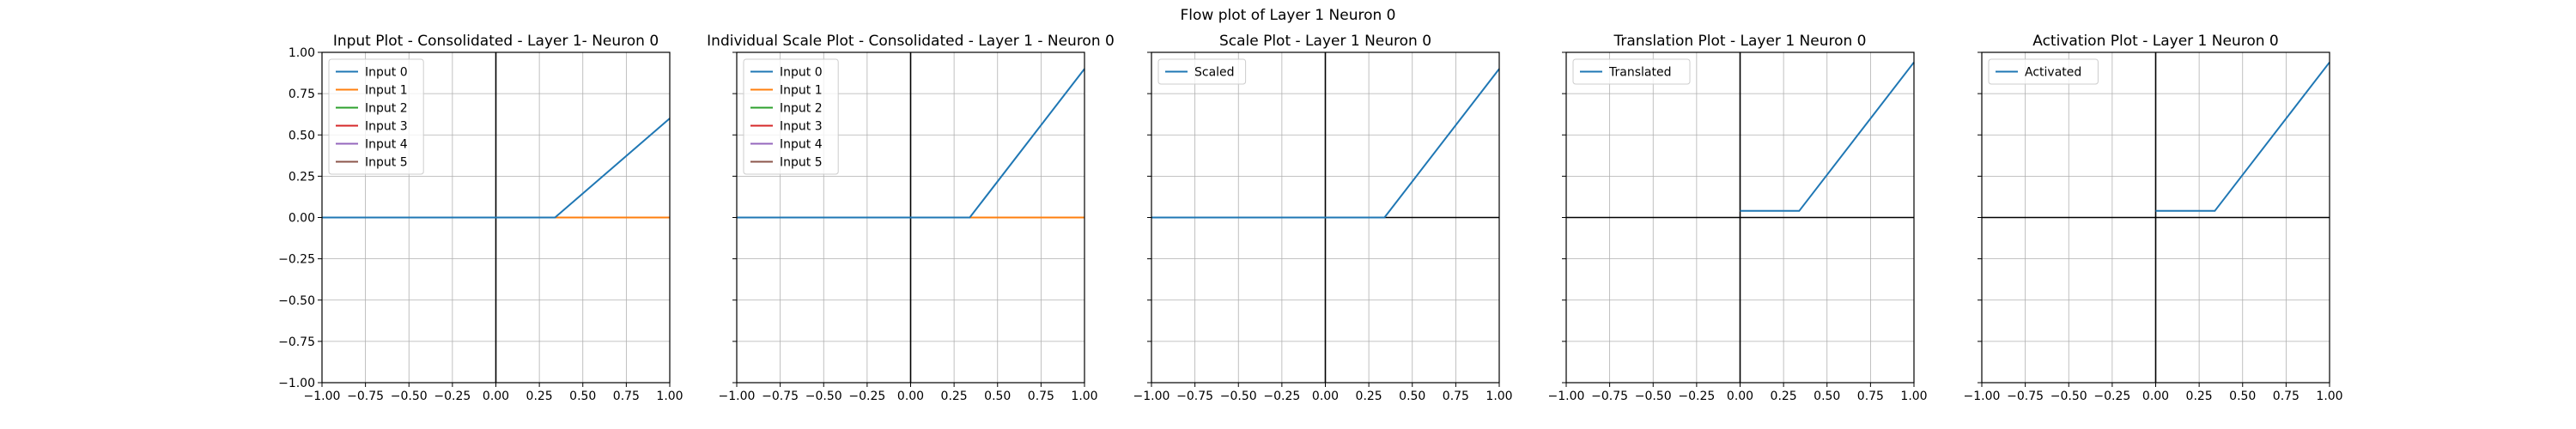 Image resolution: width=2576 pixels, height=429 pixels. Describe the element at coordinates (1740, 41) in the screenshot. I see `chart-title: Translation Plot - Layer 1 Neuron 0` at that location.